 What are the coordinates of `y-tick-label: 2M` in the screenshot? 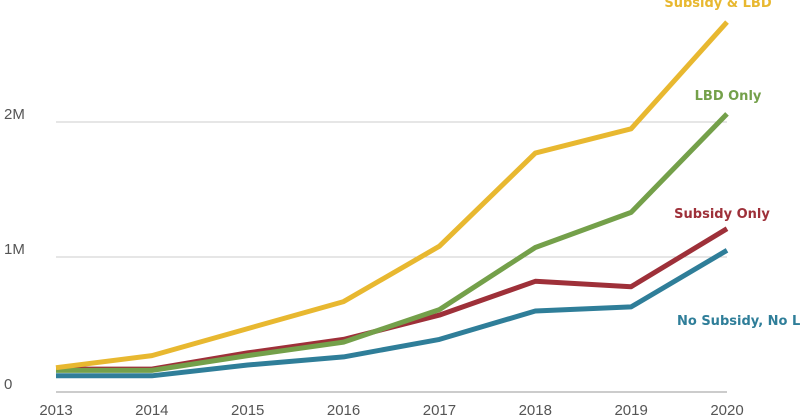 It's located at (14, 114).